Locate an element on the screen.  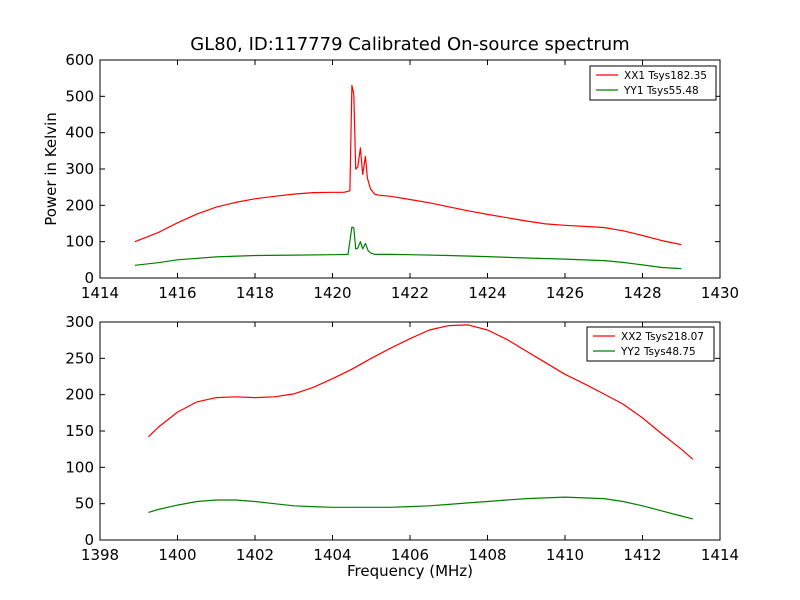
y-tick-label: 250 is located at coordinates (79, 358).